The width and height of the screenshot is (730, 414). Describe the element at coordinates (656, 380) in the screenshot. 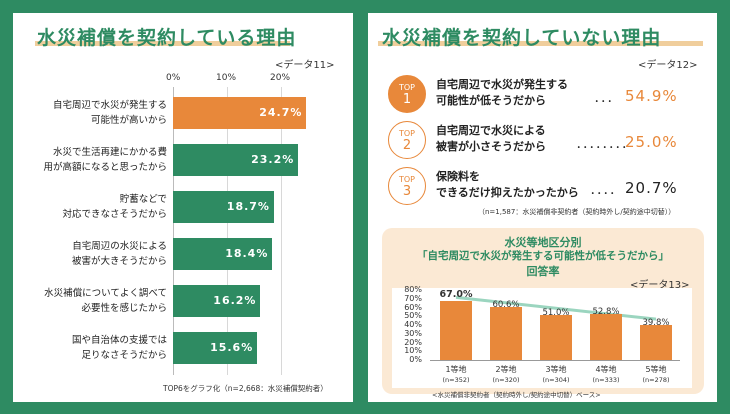

I see `district-n-label: (n=278)` at that location.